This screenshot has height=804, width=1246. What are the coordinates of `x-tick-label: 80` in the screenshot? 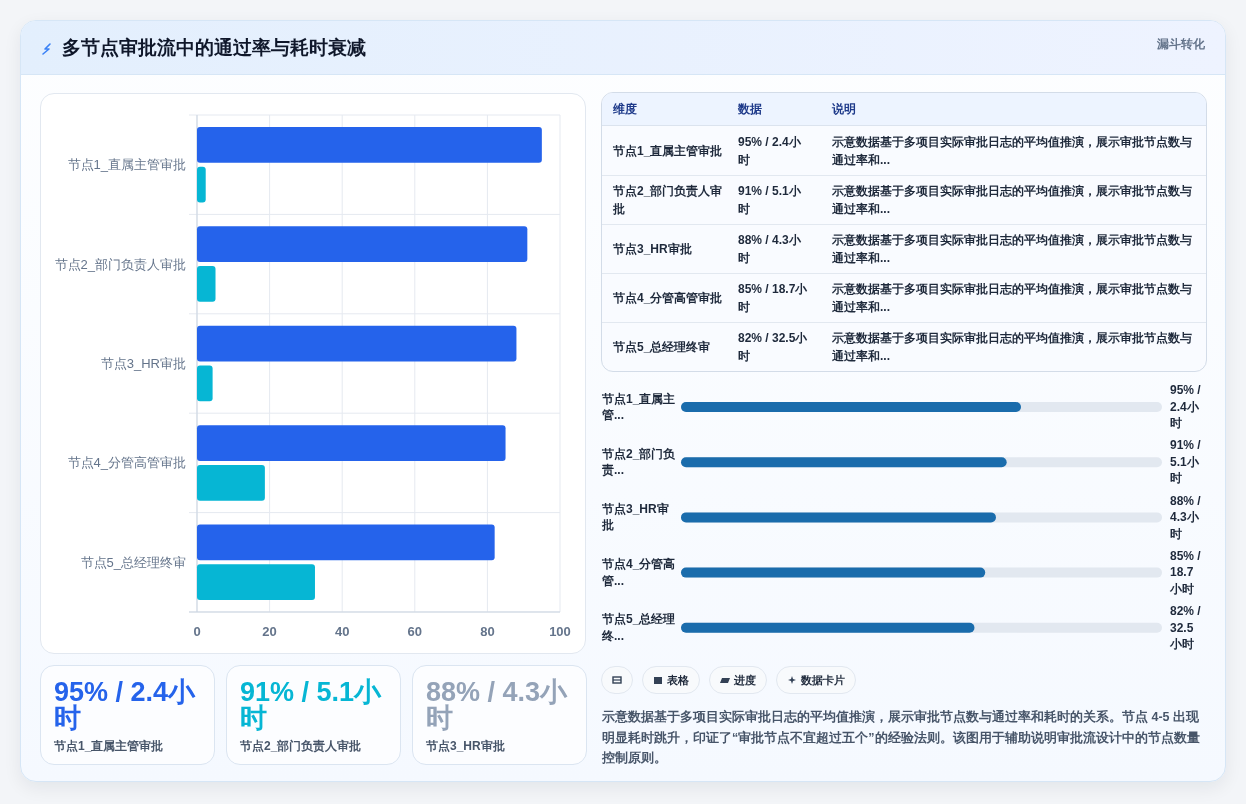 It's located at (487, 631).